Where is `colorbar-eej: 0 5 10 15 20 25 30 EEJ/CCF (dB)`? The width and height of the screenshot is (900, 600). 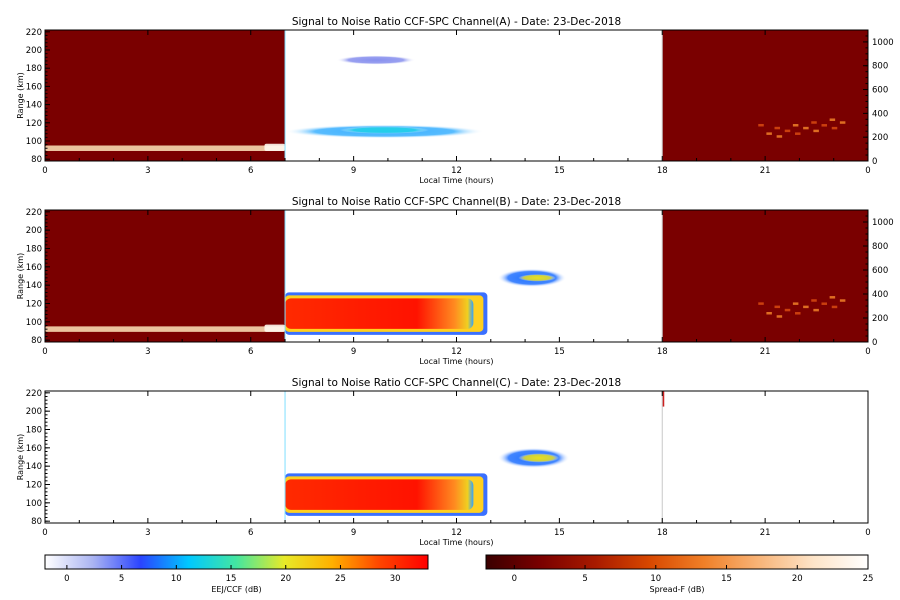
colorbar-eej: 0 5 10 15 20 25 30 EEJ/CCF (dB) is located at coordinates (236, 574).